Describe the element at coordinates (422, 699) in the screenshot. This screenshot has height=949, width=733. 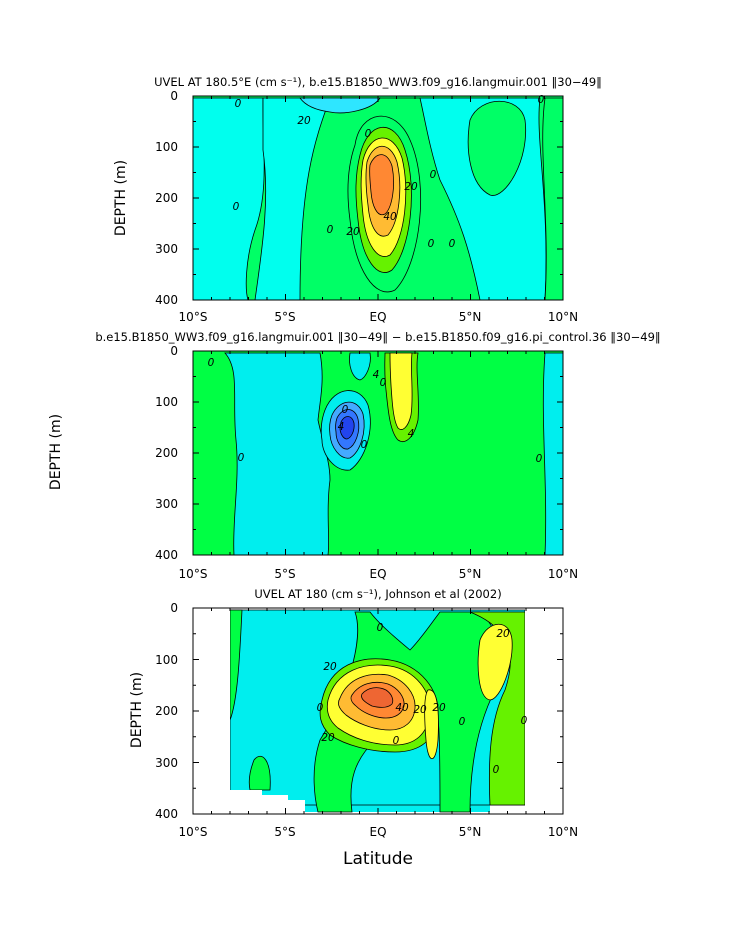
I see `panel-3-contour-labels: 20 0 0 40 20 20 20 0 0 20 0 0` at that location.